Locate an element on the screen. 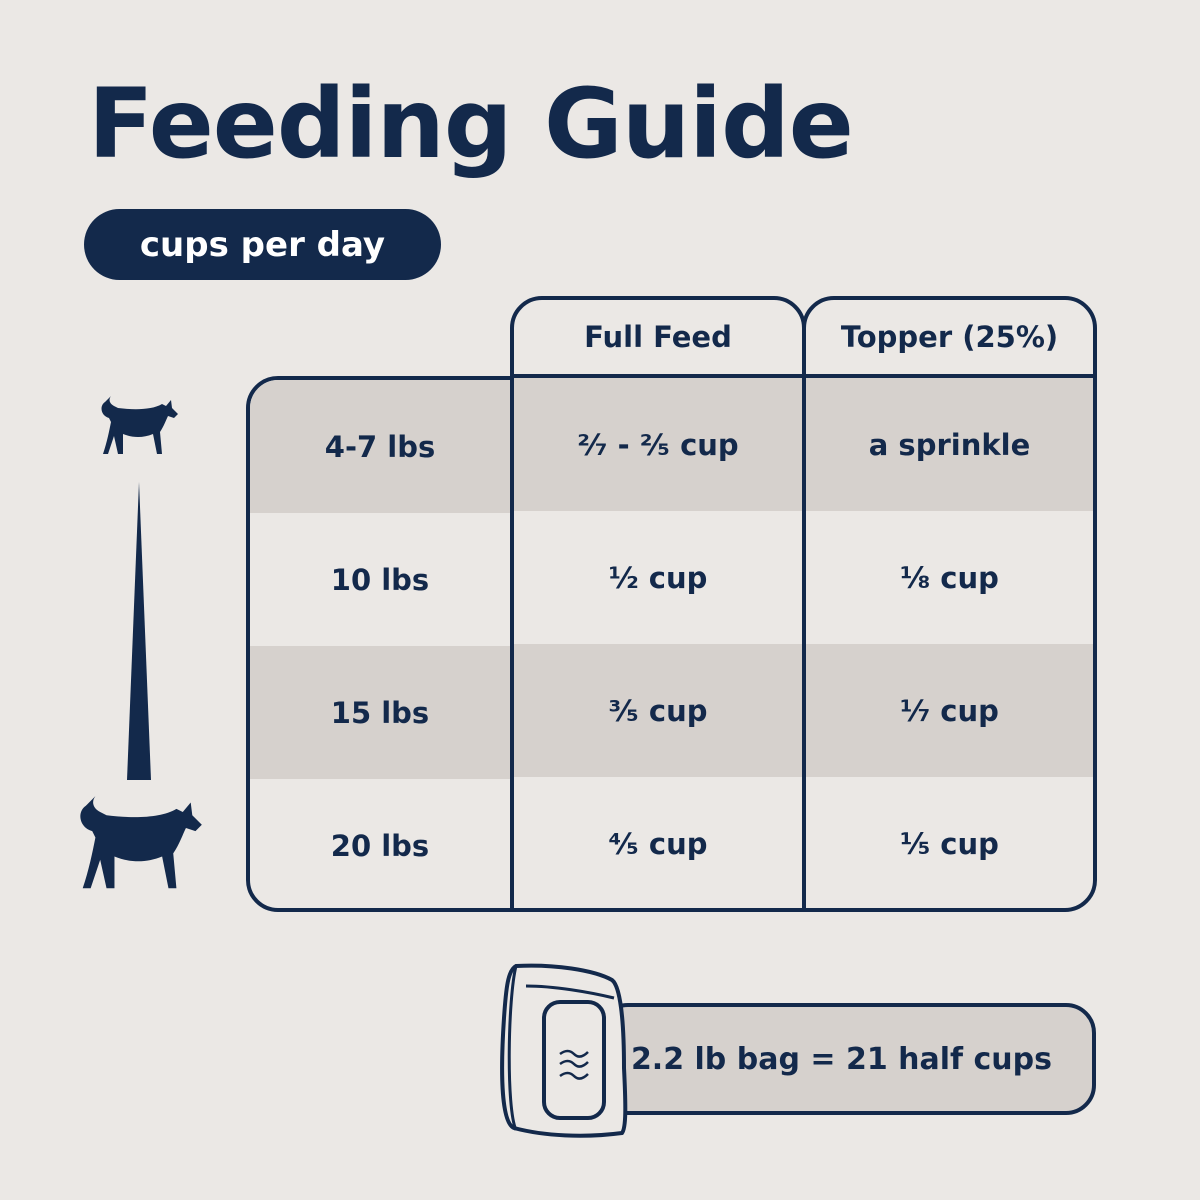  full-feed-cell: ³⁄₅ cup is located at coordinates (658, 710).